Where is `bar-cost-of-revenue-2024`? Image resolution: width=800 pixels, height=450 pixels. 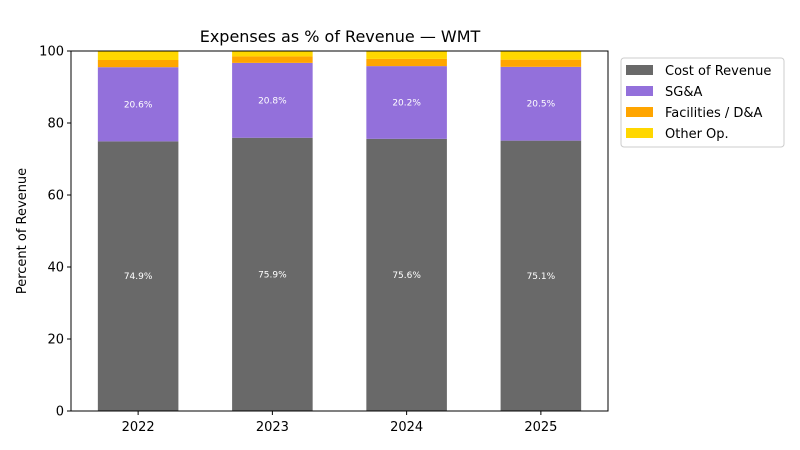
bar-cost-of-revenue-2024 is located at coordinates (406, 274).